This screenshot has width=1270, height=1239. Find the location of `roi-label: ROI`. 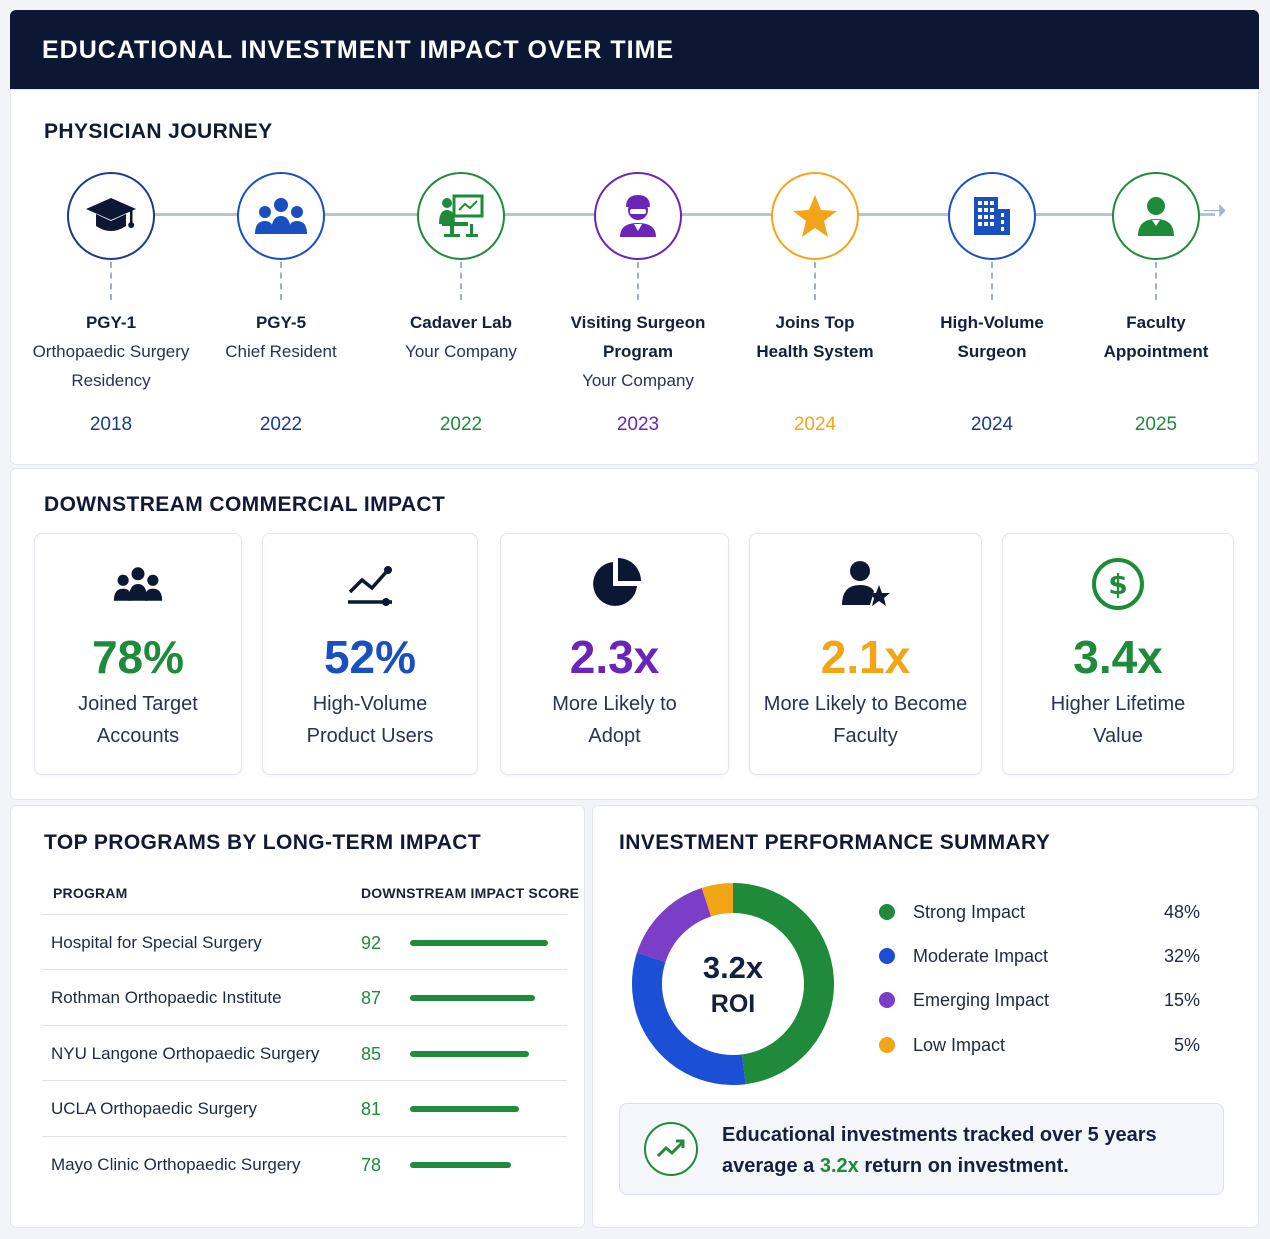

roi-label: ROI is located at coordinates (733, 1004).